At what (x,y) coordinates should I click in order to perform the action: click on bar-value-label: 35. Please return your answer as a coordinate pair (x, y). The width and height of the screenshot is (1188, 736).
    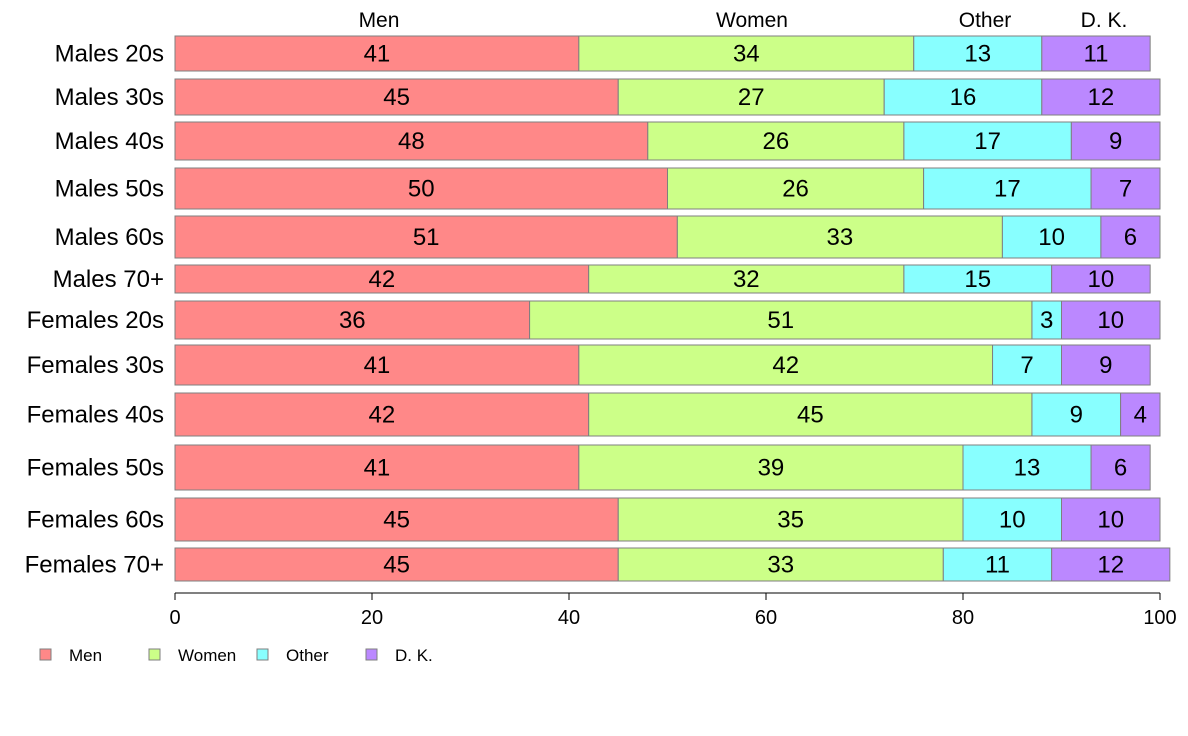
    Looking at the image, I should click on (790, 520).